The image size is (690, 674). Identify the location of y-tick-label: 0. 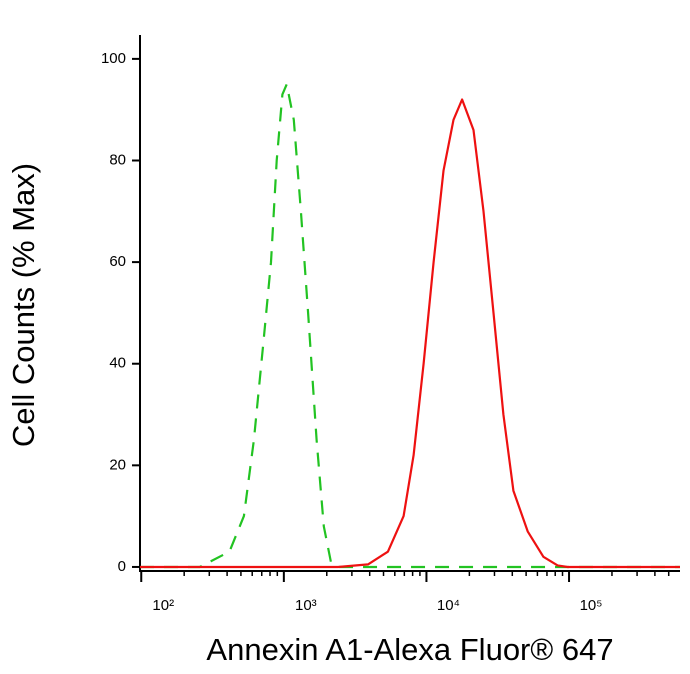
(122, 566).